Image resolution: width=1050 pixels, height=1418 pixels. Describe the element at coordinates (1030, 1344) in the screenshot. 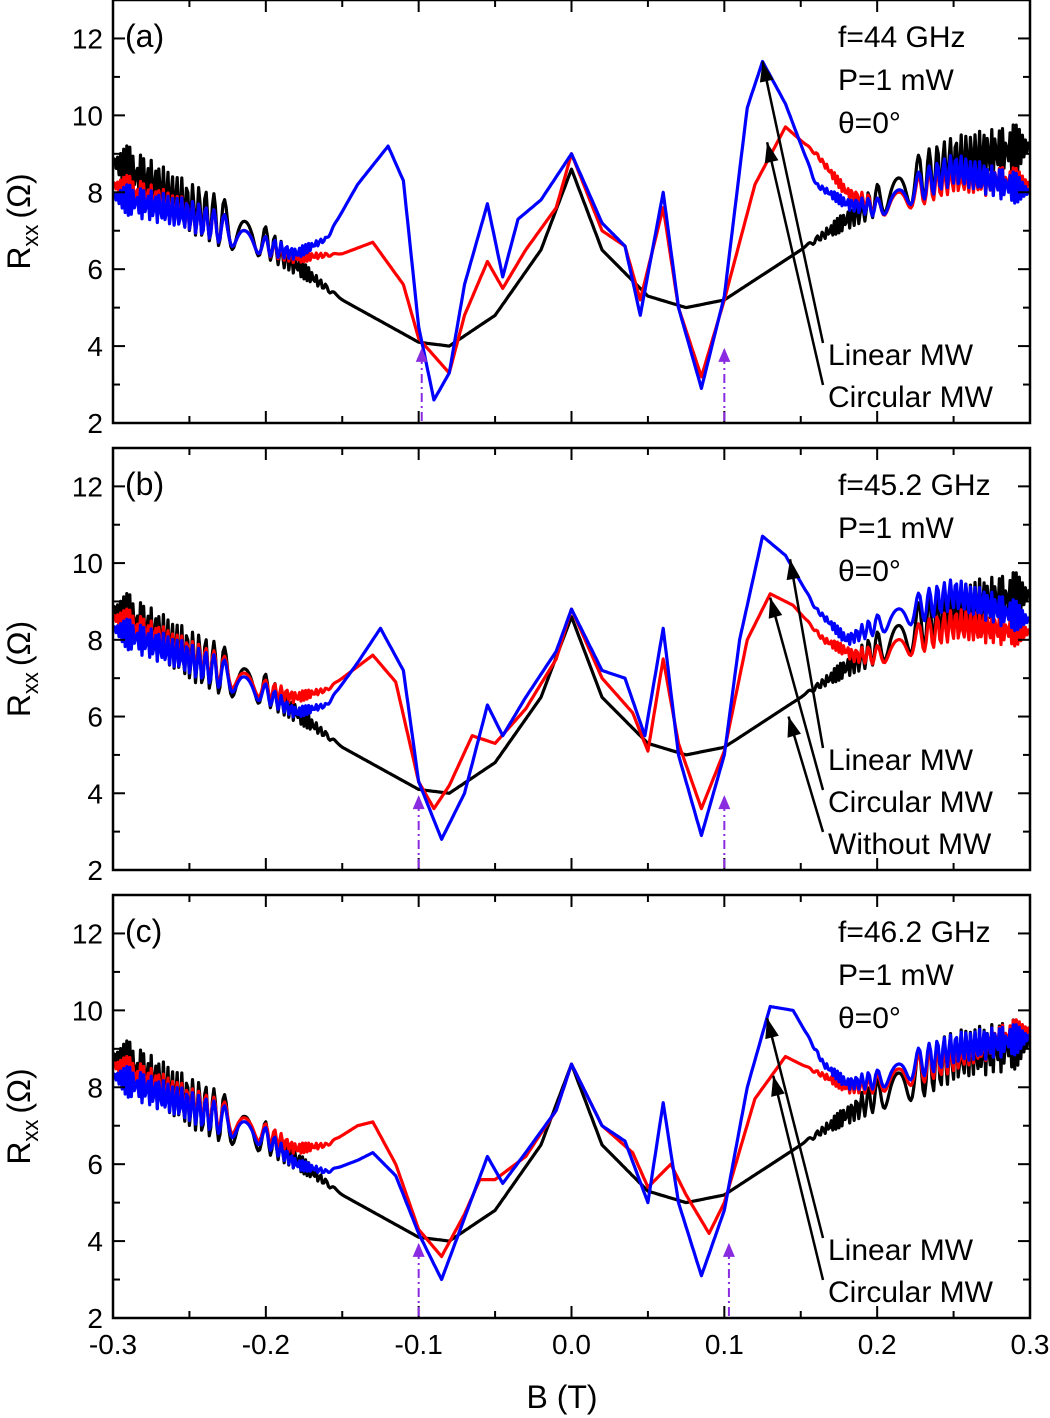

I see `x-tick-label: 0.3` at that location.